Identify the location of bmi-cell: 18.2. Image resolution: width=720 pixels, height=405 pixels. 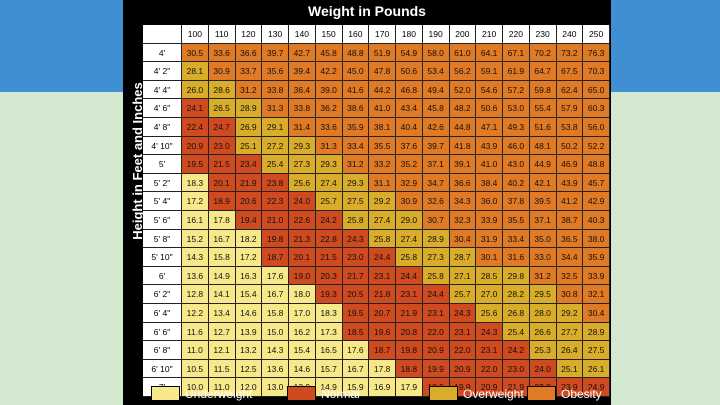
(249, 239).